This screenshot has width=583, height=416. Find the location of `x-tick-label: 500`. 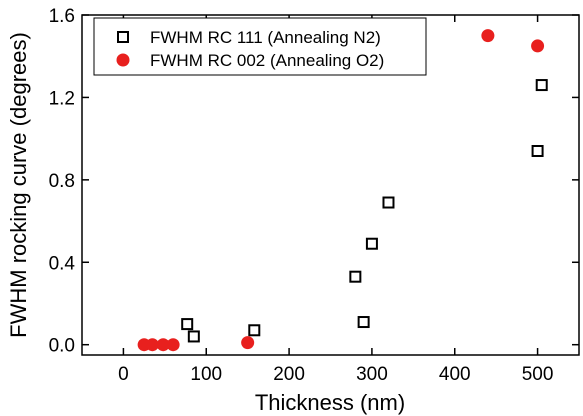

x-tick-label: 500 is located at coordinates (538, 374).